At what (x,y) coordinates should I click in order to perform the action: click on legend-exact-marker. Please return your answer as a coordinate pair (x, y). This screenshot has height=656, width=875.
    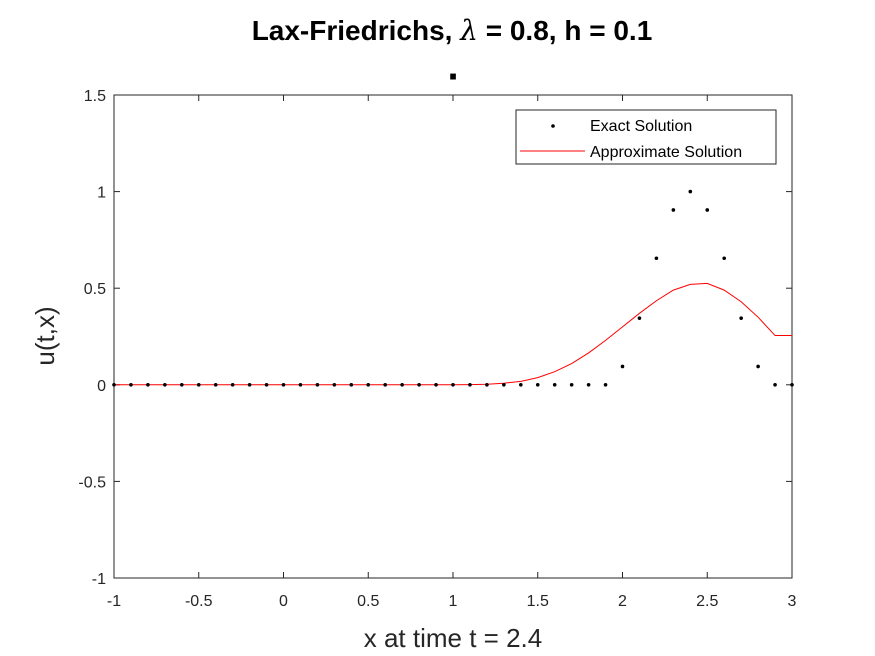
    Looking at the image, I should click on (553, 126).